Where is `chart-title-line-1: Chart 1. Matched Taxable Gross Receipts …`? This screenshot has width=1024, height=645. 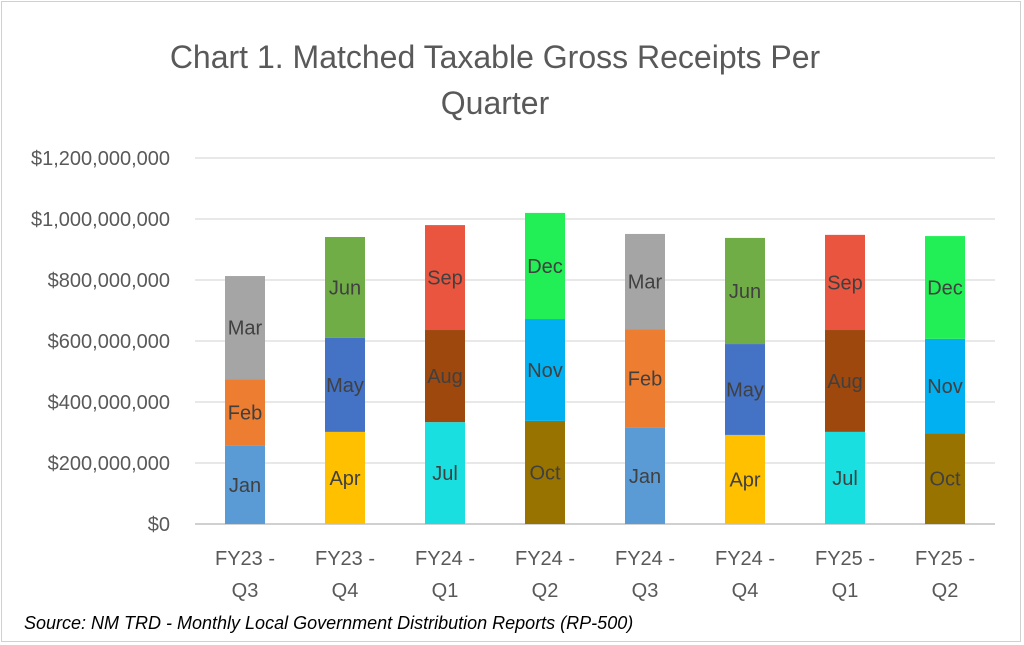 chart-title-line-1: Chart 1. Matched Taxable Gross Receipts … is located at coordinates (495, 57).